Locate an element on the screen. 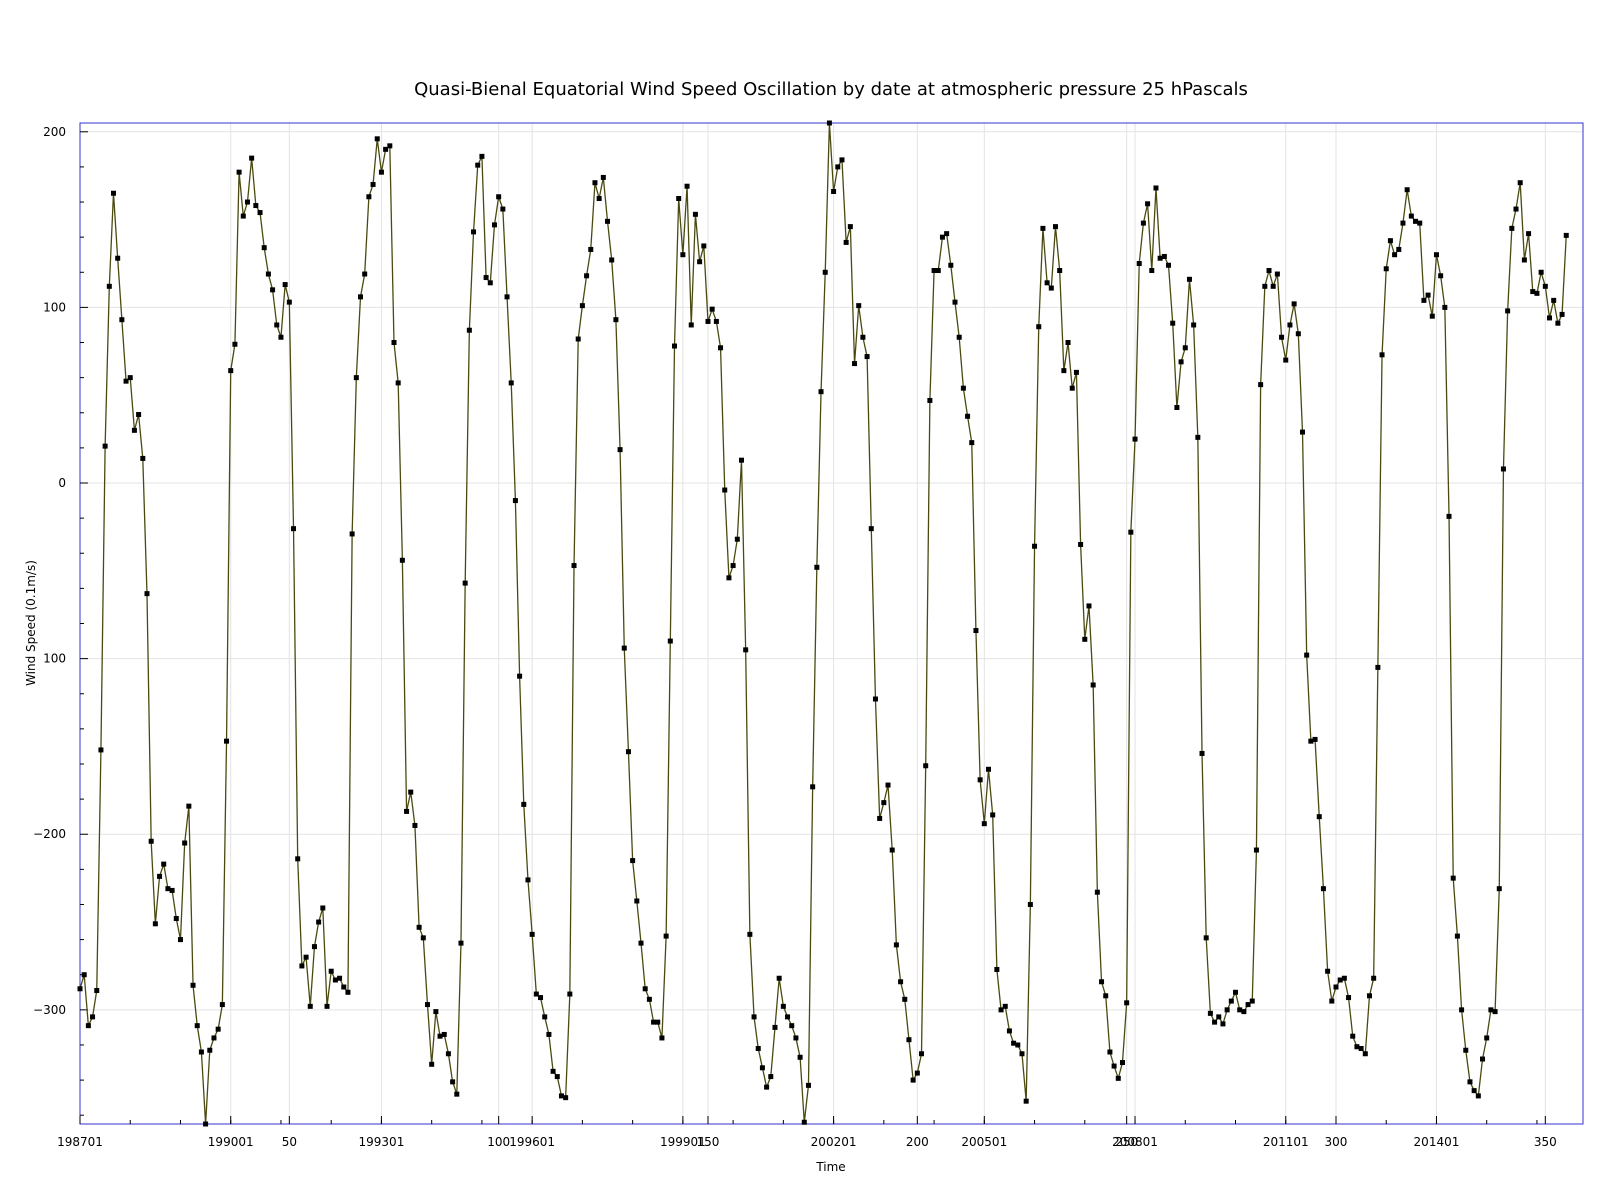  x-tick-label: 199901 is located at coordinates (683, 1142).